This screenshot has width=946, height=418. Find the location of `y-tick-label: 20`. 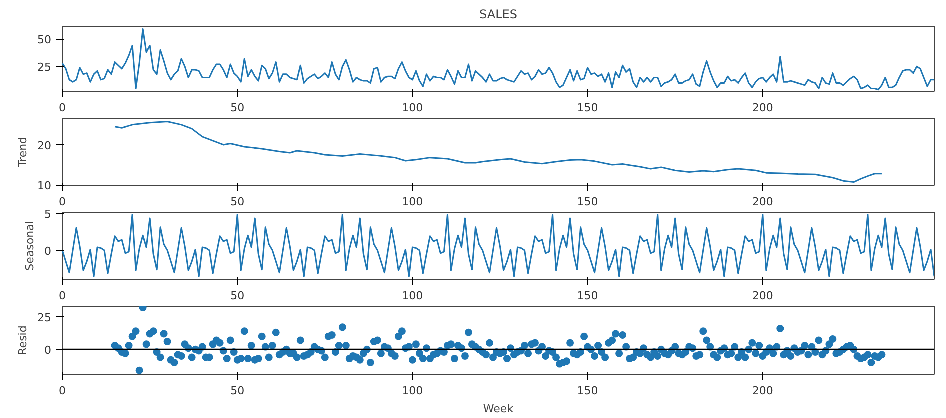

y-tick-label: 20 is located at coordinates (45, 145).